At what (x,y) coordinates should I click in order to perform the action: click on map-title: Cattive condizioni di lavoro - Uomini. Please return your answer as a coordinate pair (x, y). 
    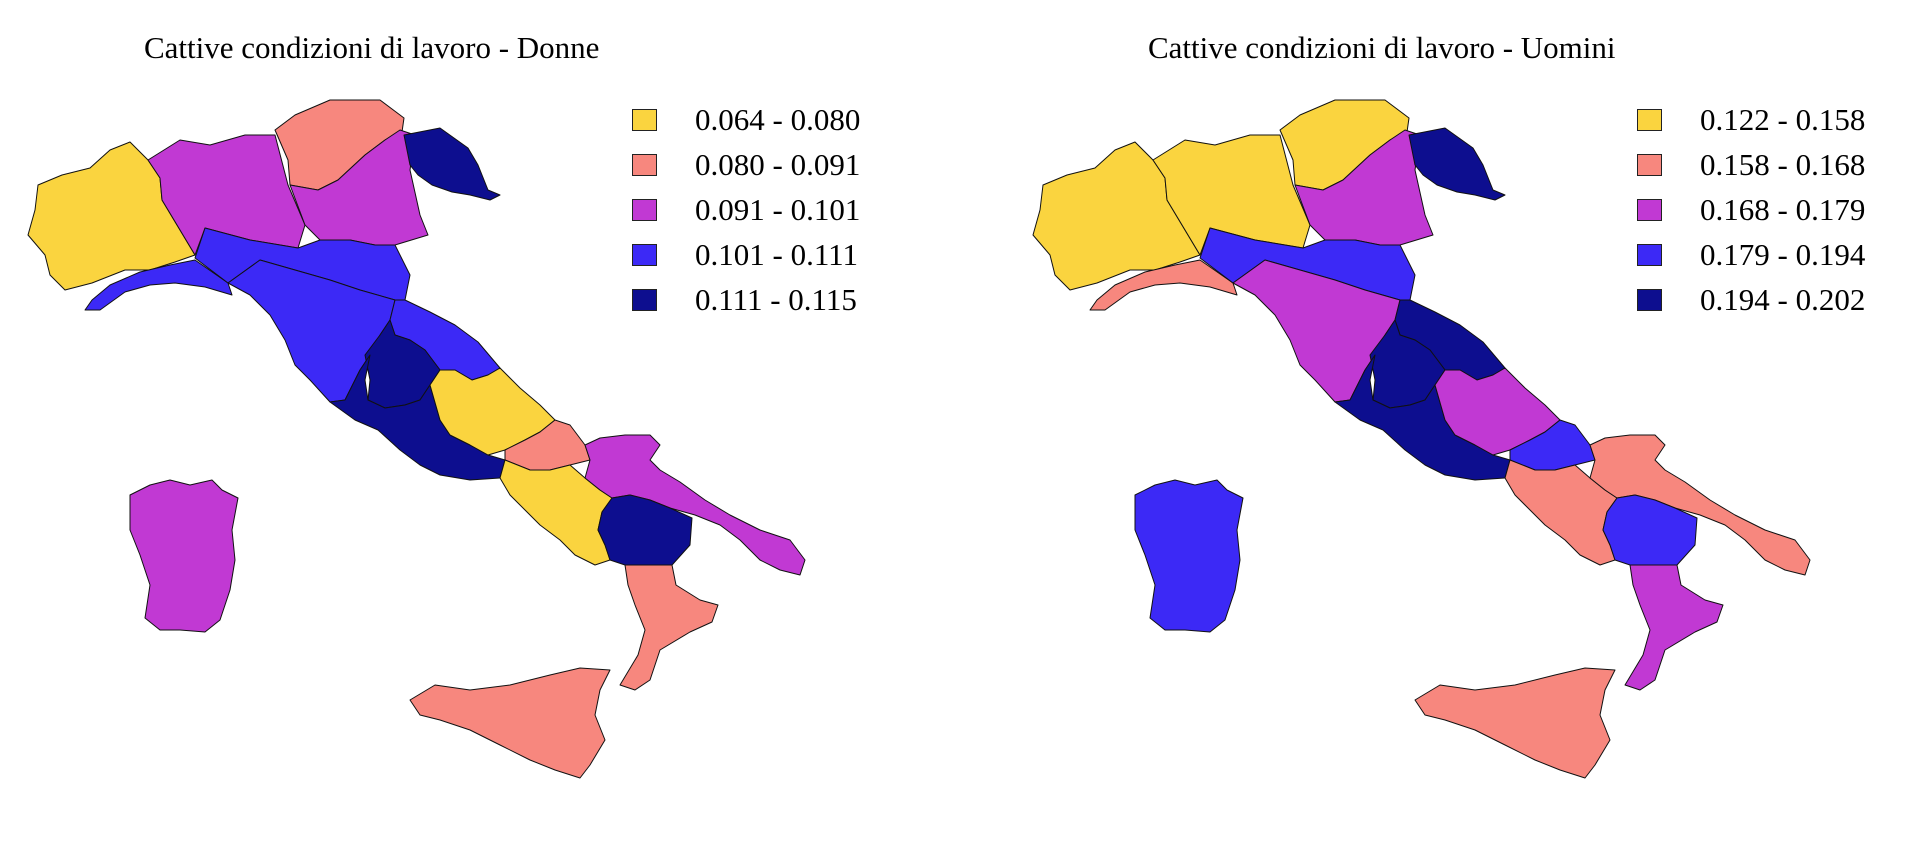
    Looking at the image, I should click on (1382, 47).